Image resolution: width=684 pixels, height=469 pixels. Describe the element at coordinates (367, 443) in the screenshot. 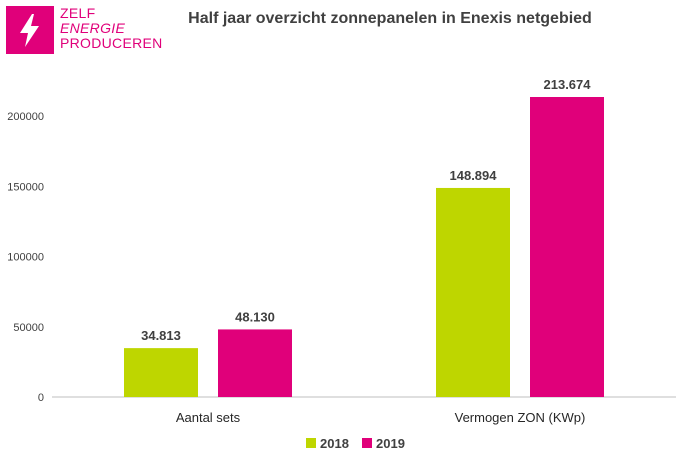

I see `legend-swatch-2019` at that location.